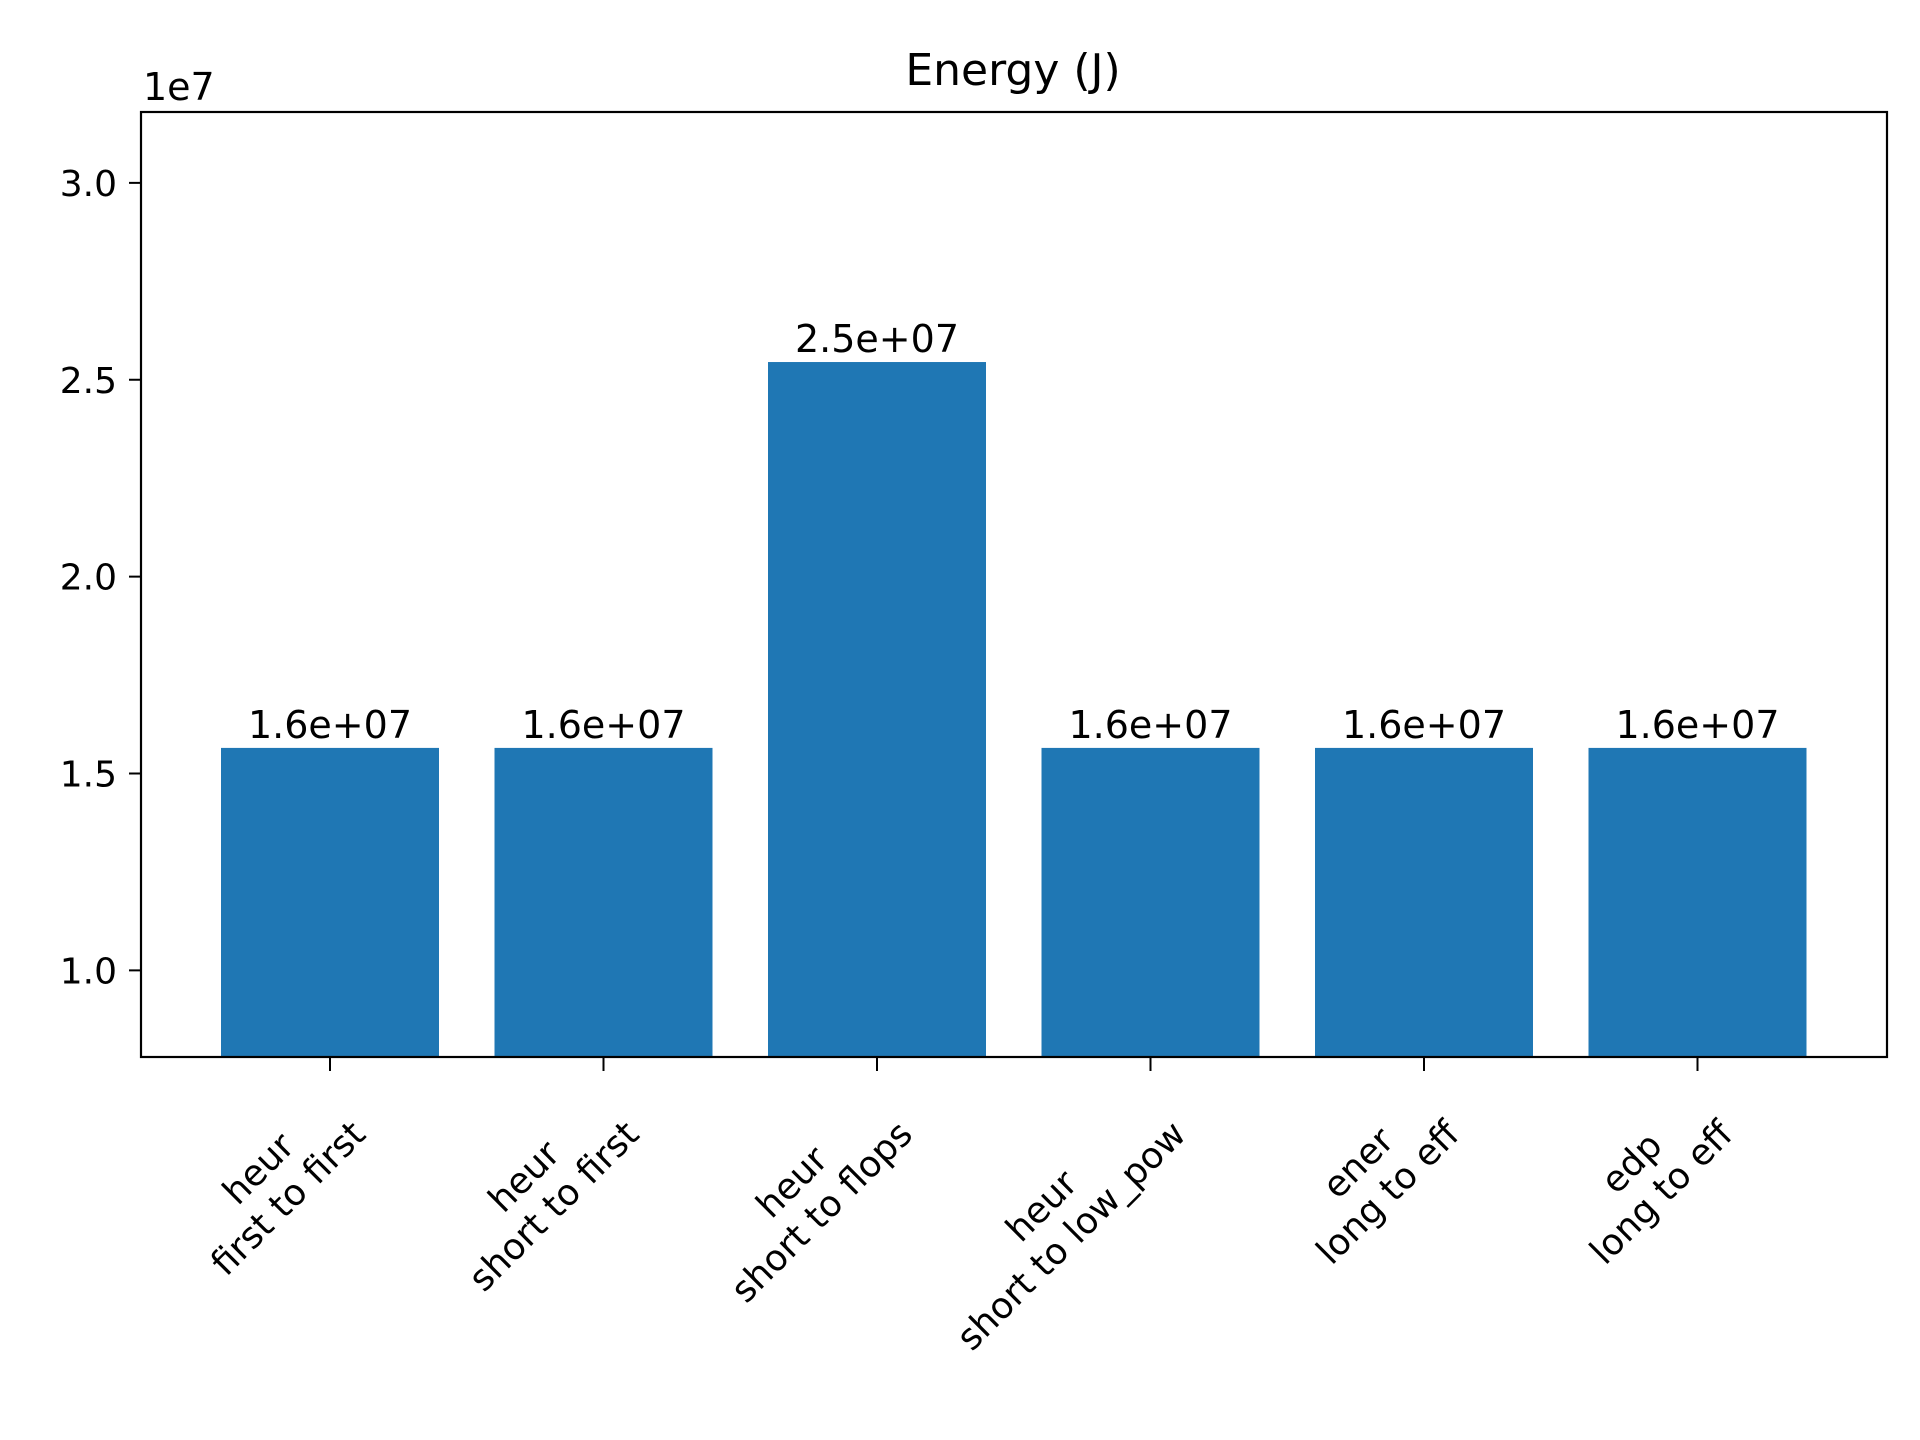 This screenshot has width=1920, height=1440. What do you see at coordinates (179, 87) in the screenshot?
I see `y-axis-multiplier: 1e7` at bounding box center [179, 87].